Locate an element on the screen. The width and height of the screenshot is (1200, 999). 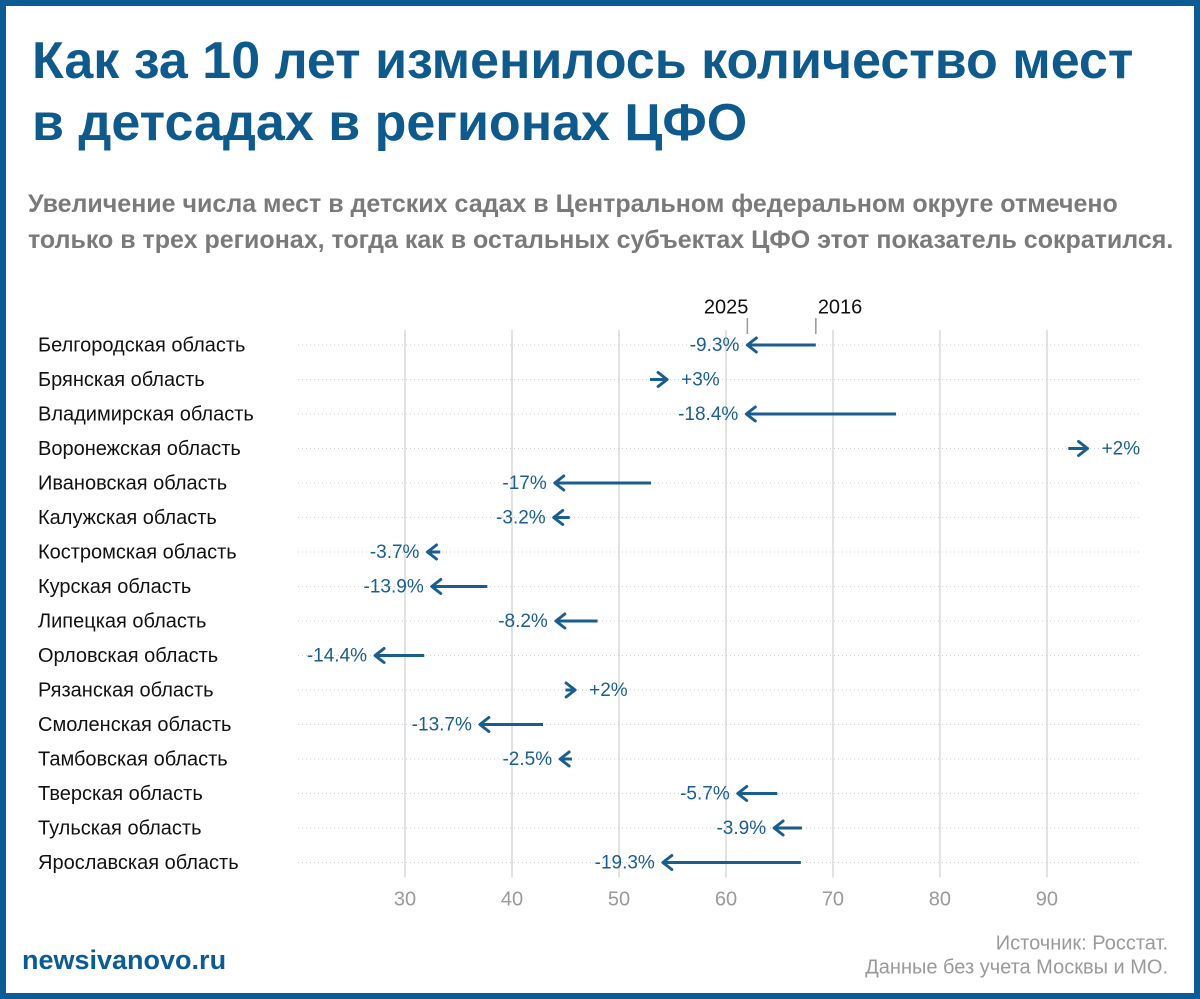
x-tick-label: 80 is located at coordinates (940, 899).